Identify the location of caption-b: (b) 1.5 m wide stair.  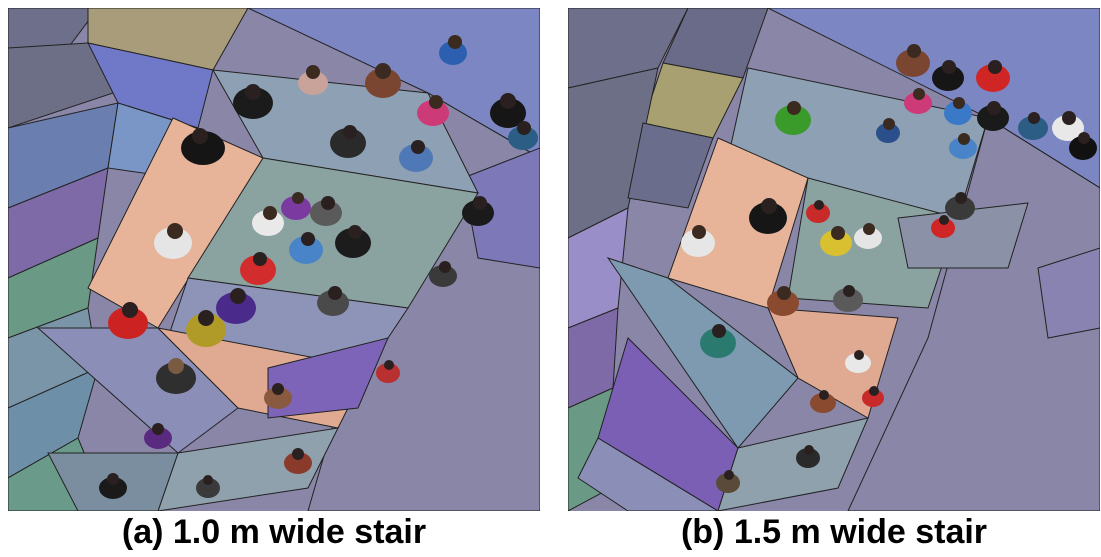
(834, 532).